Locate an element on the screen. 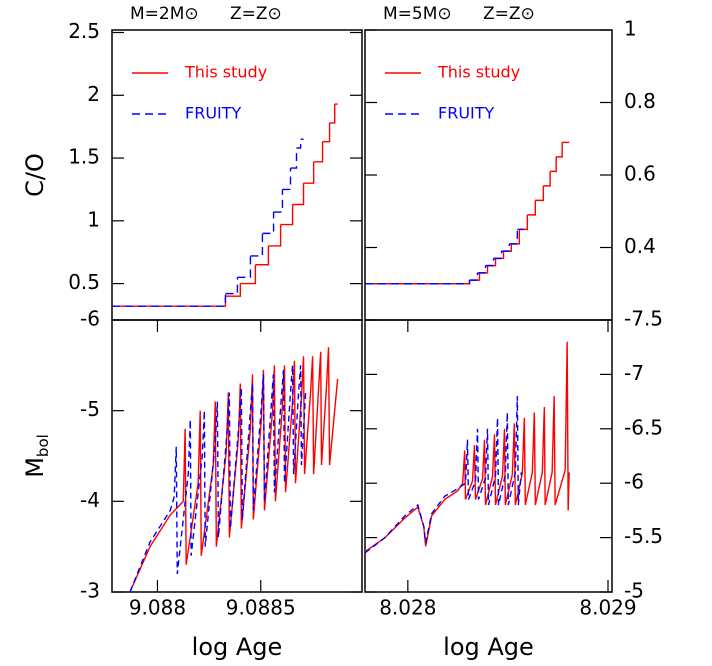 Image resolution: width=712 pixels, height=666 pixels. y-label-main: C/O is located at coordinates (35, 175).